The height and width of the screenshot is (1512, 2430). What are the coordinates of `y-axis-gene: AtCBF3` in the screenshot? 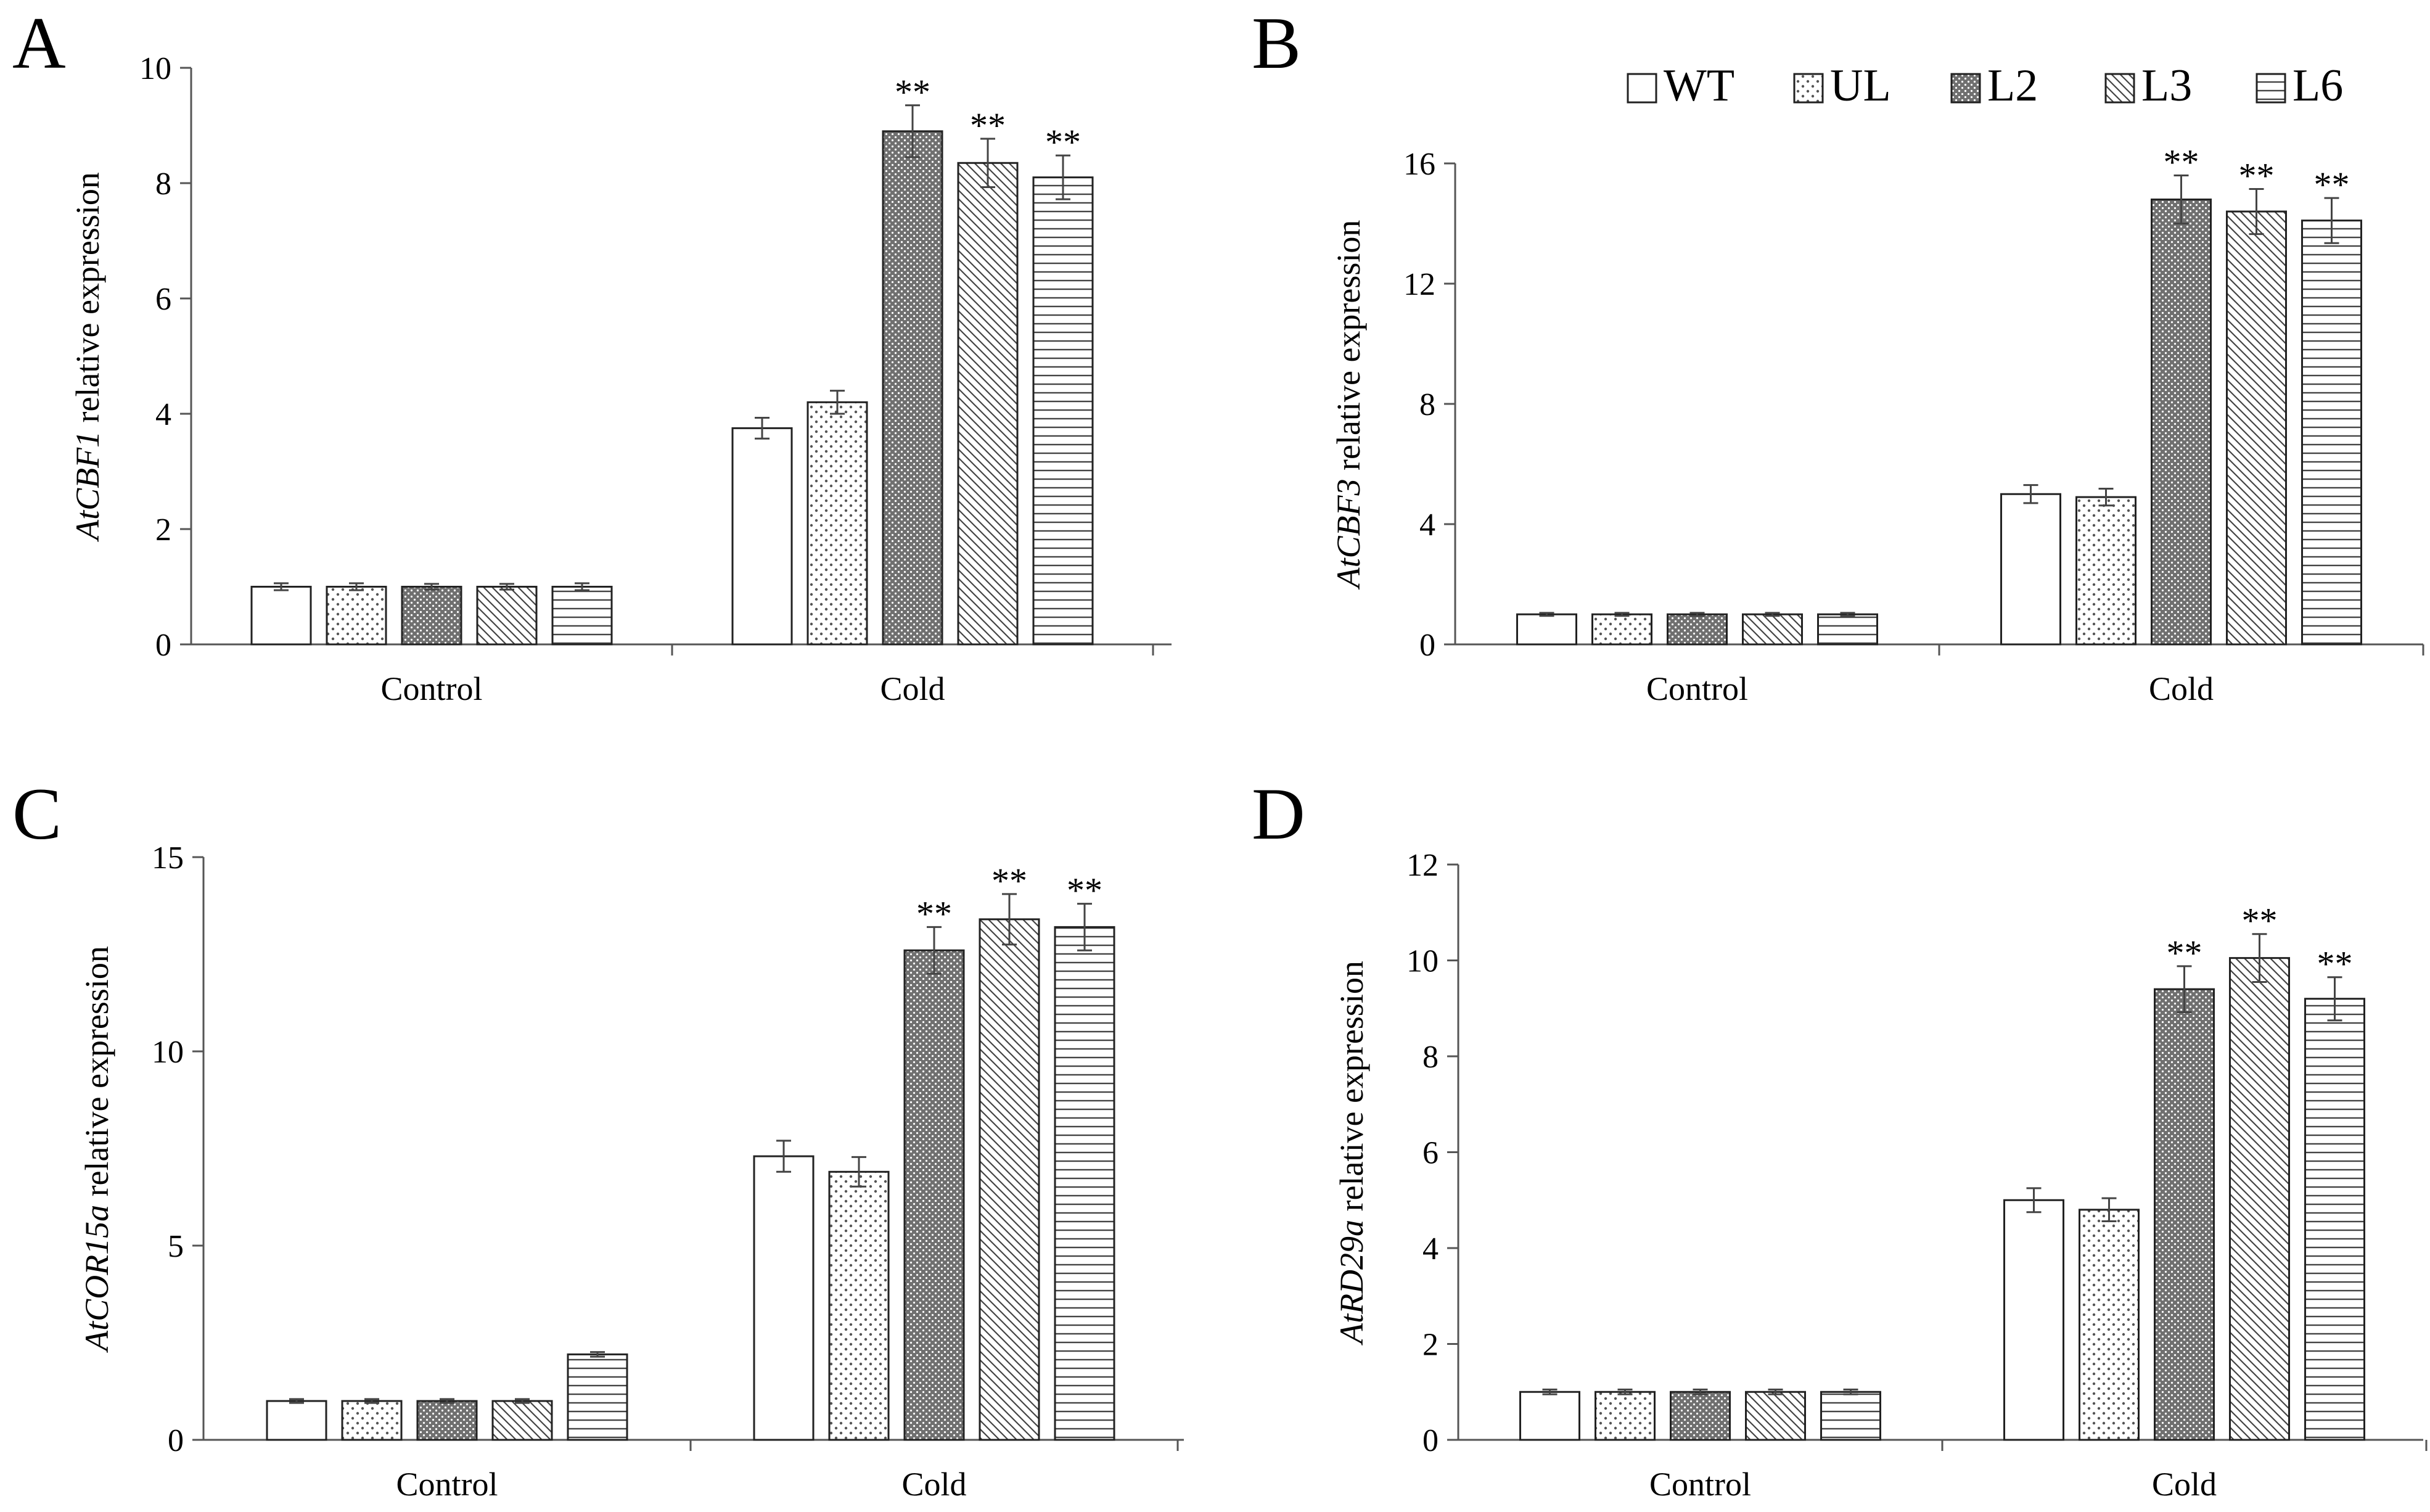 It's located at (1348, 534).